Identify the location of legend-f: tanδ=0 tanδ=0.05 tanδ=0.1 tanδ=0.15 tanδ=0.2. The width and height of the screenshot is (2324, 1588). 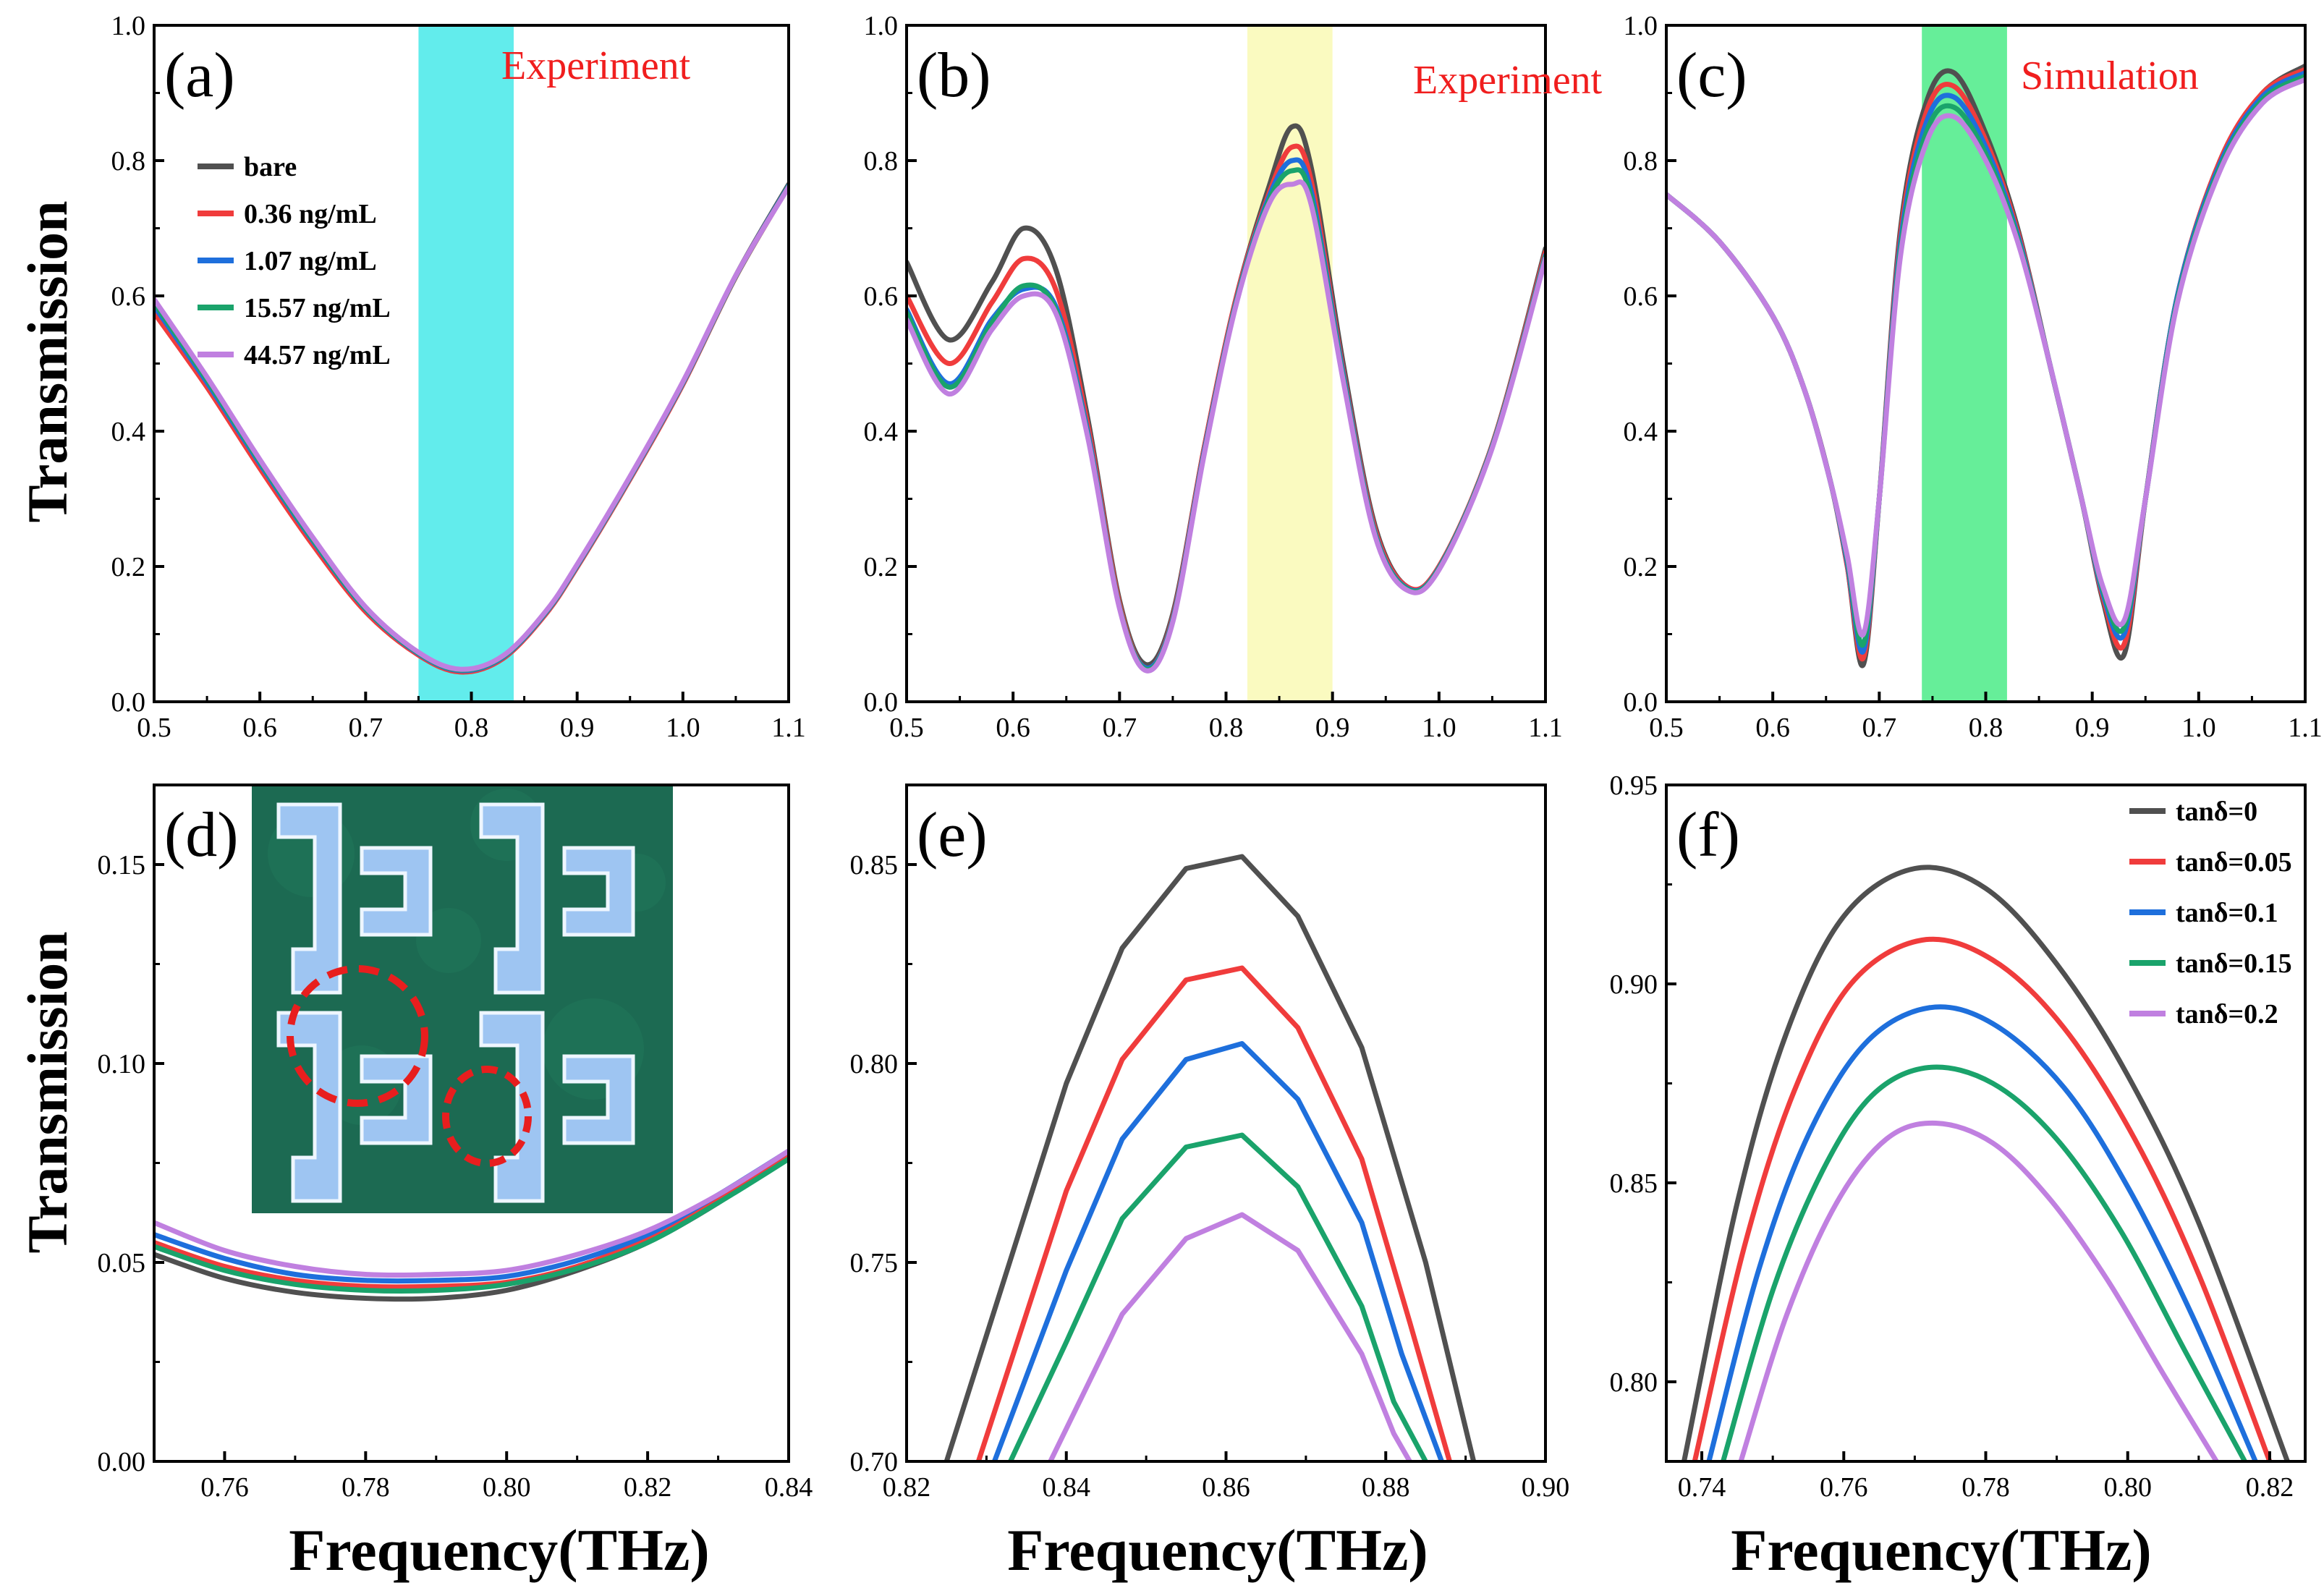
(2210, 913).